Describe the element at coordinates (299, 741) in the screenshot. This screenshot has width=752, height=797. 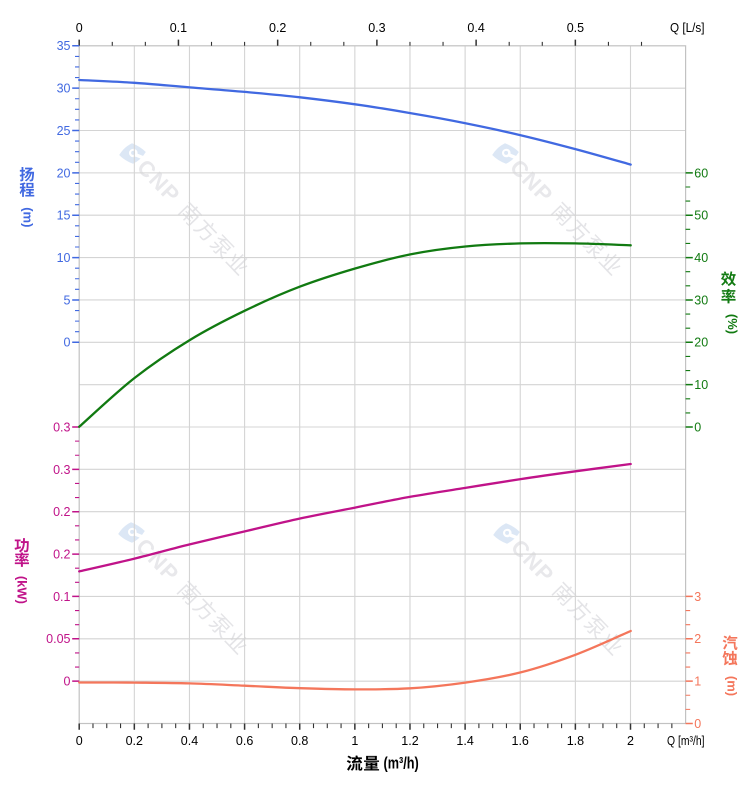
I see `svg-text: 0.8` at that location.